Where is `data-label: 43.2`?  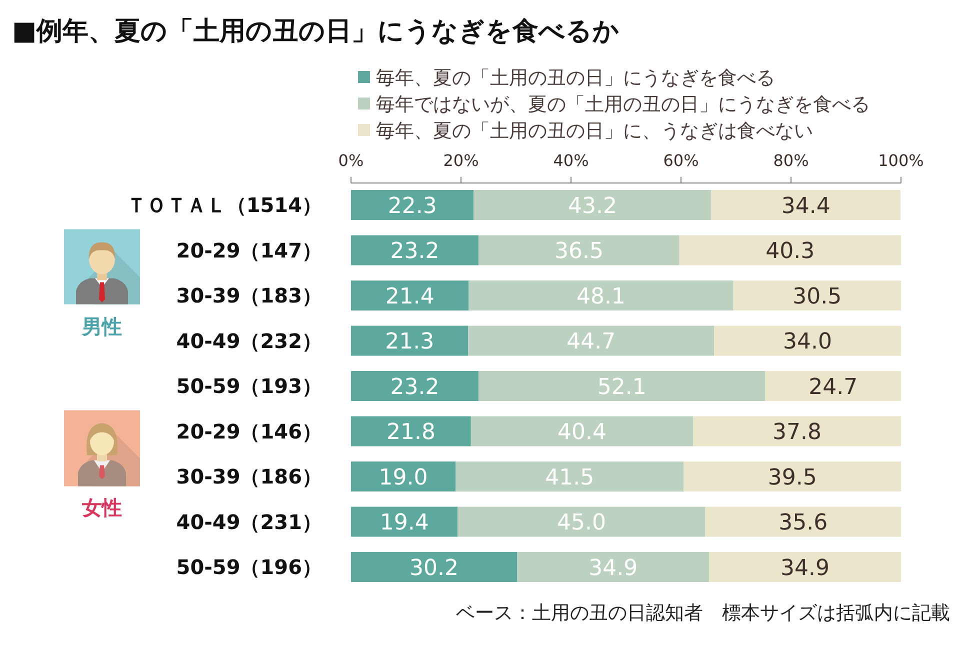 data-label: 43.2 is located at coordinates (592, 206).